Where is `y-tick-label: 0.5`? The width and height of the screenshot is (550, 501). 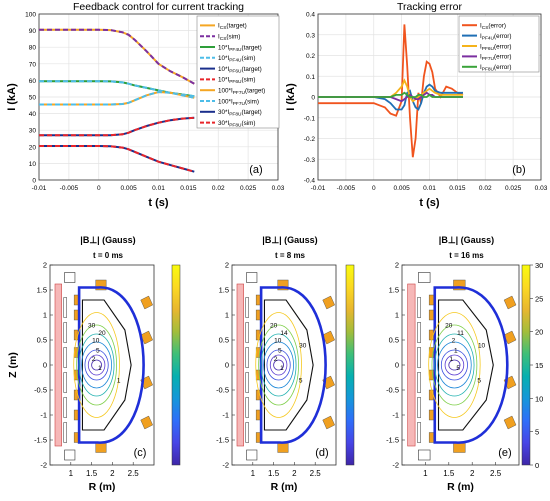 y-tick-label: 0.5 is located at coordinates (42, 340).